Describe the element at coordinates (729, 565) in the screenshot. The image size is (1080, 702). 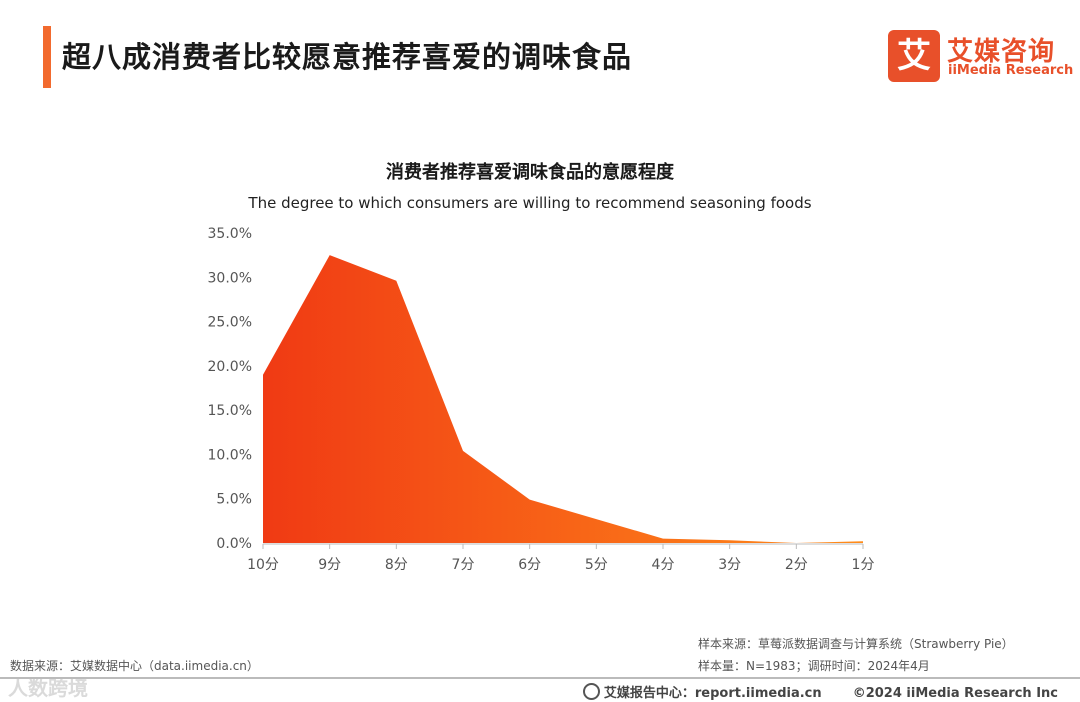
I see `x-tick-label: 3分` at that location.